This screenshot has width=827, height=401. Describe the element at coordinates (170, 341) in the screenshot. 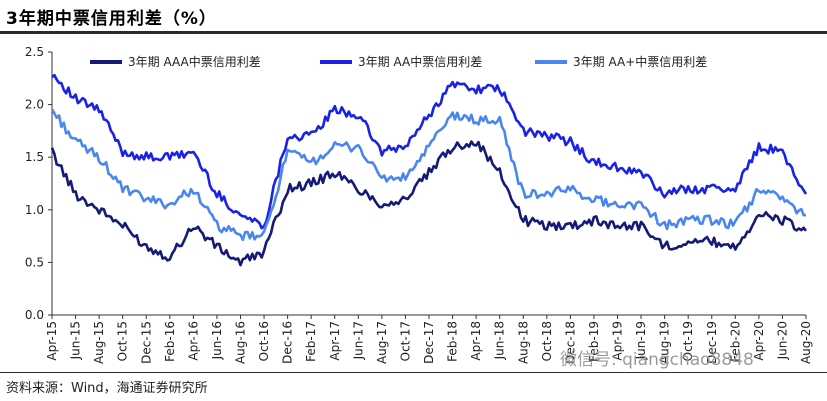

I see `x-tick-label: Feb-16` at that location.